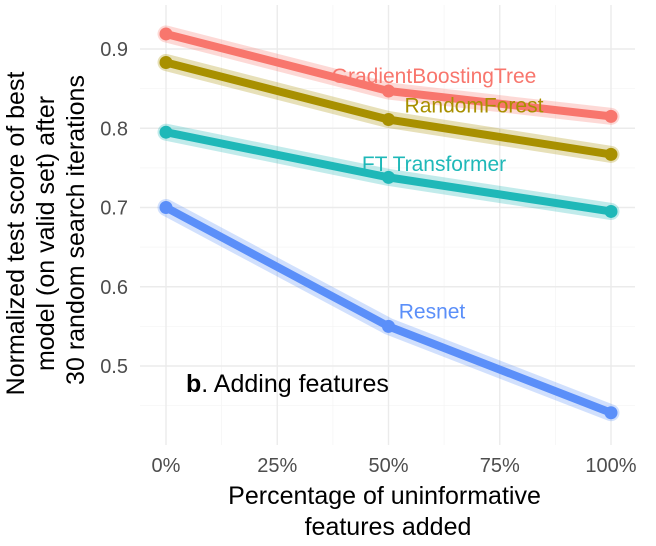 The height and width of the screenshot is (546, 656). Describe the element at coordinates (46, 233) in the screenshot. I see `y-axis-title-line-2: model (on valid set) after` at that location.